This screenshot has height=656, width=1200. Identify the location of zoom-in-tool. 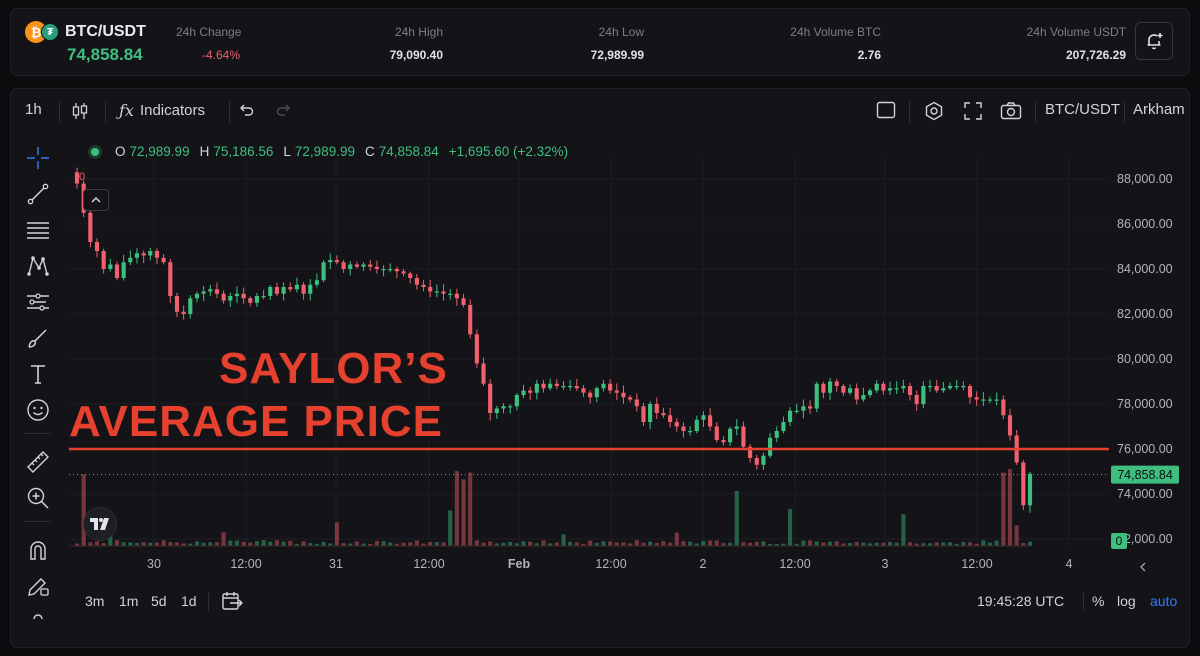
(38, 498).